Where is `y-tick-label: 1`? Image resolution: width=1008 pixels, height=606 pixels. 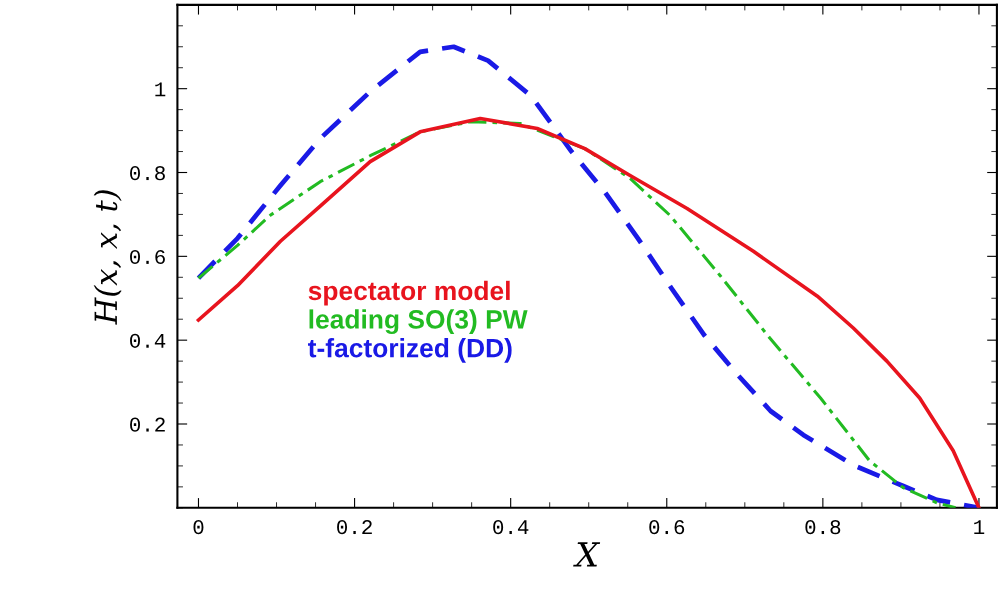
y-tick-label: 1 is located at coordinates (160, 89).